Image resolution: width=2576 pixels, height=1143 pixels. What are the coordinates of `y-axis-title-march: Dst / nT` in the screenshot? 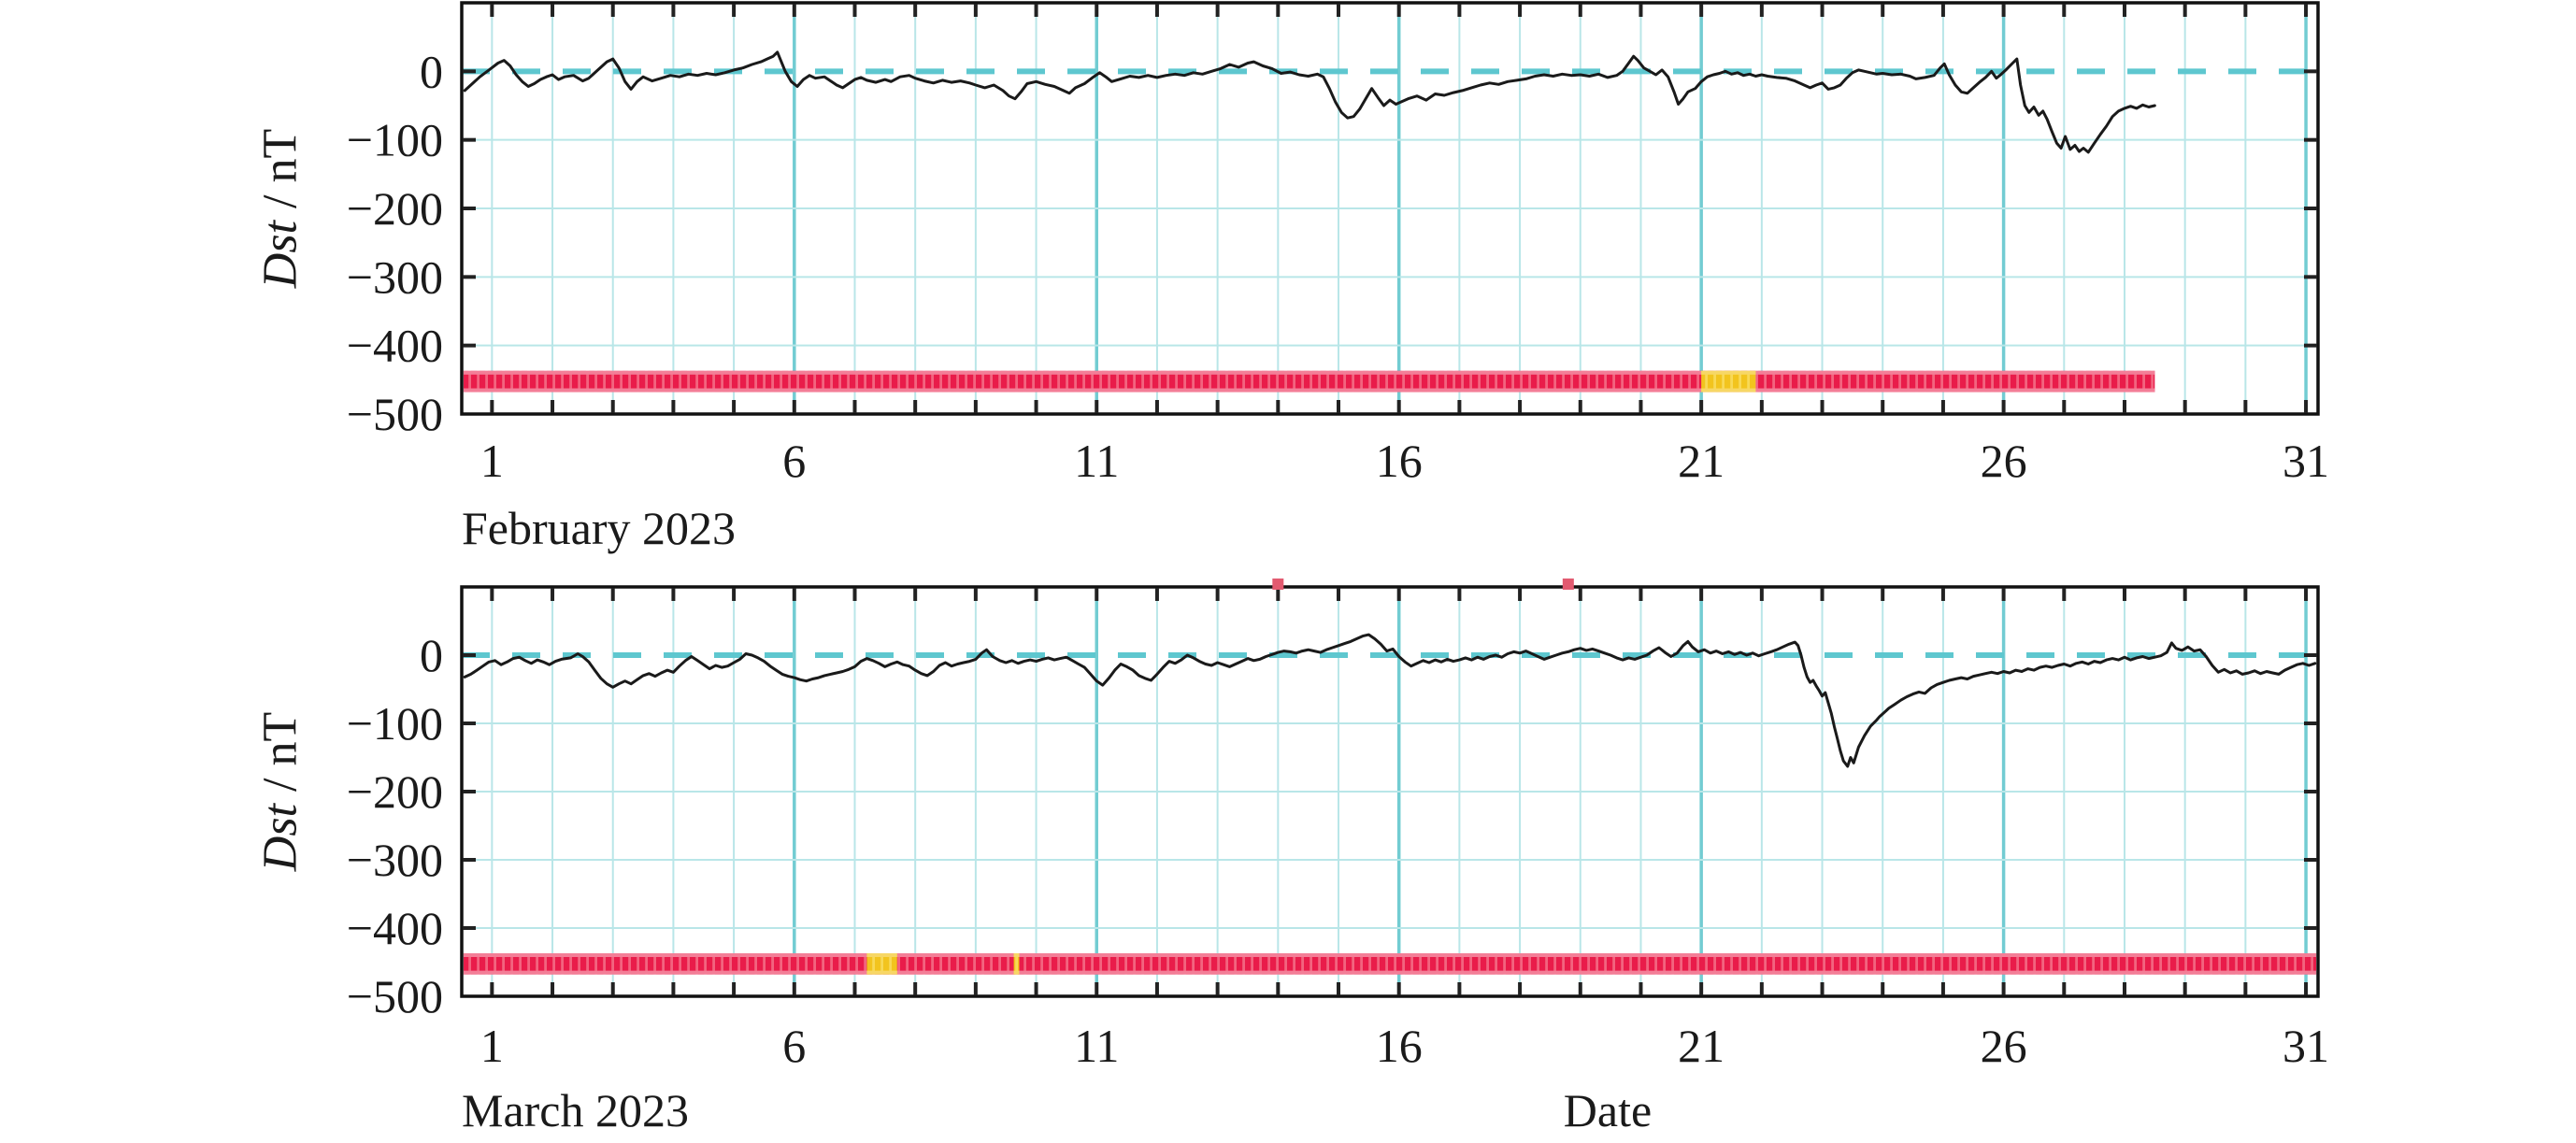 It's located at (280, 791).